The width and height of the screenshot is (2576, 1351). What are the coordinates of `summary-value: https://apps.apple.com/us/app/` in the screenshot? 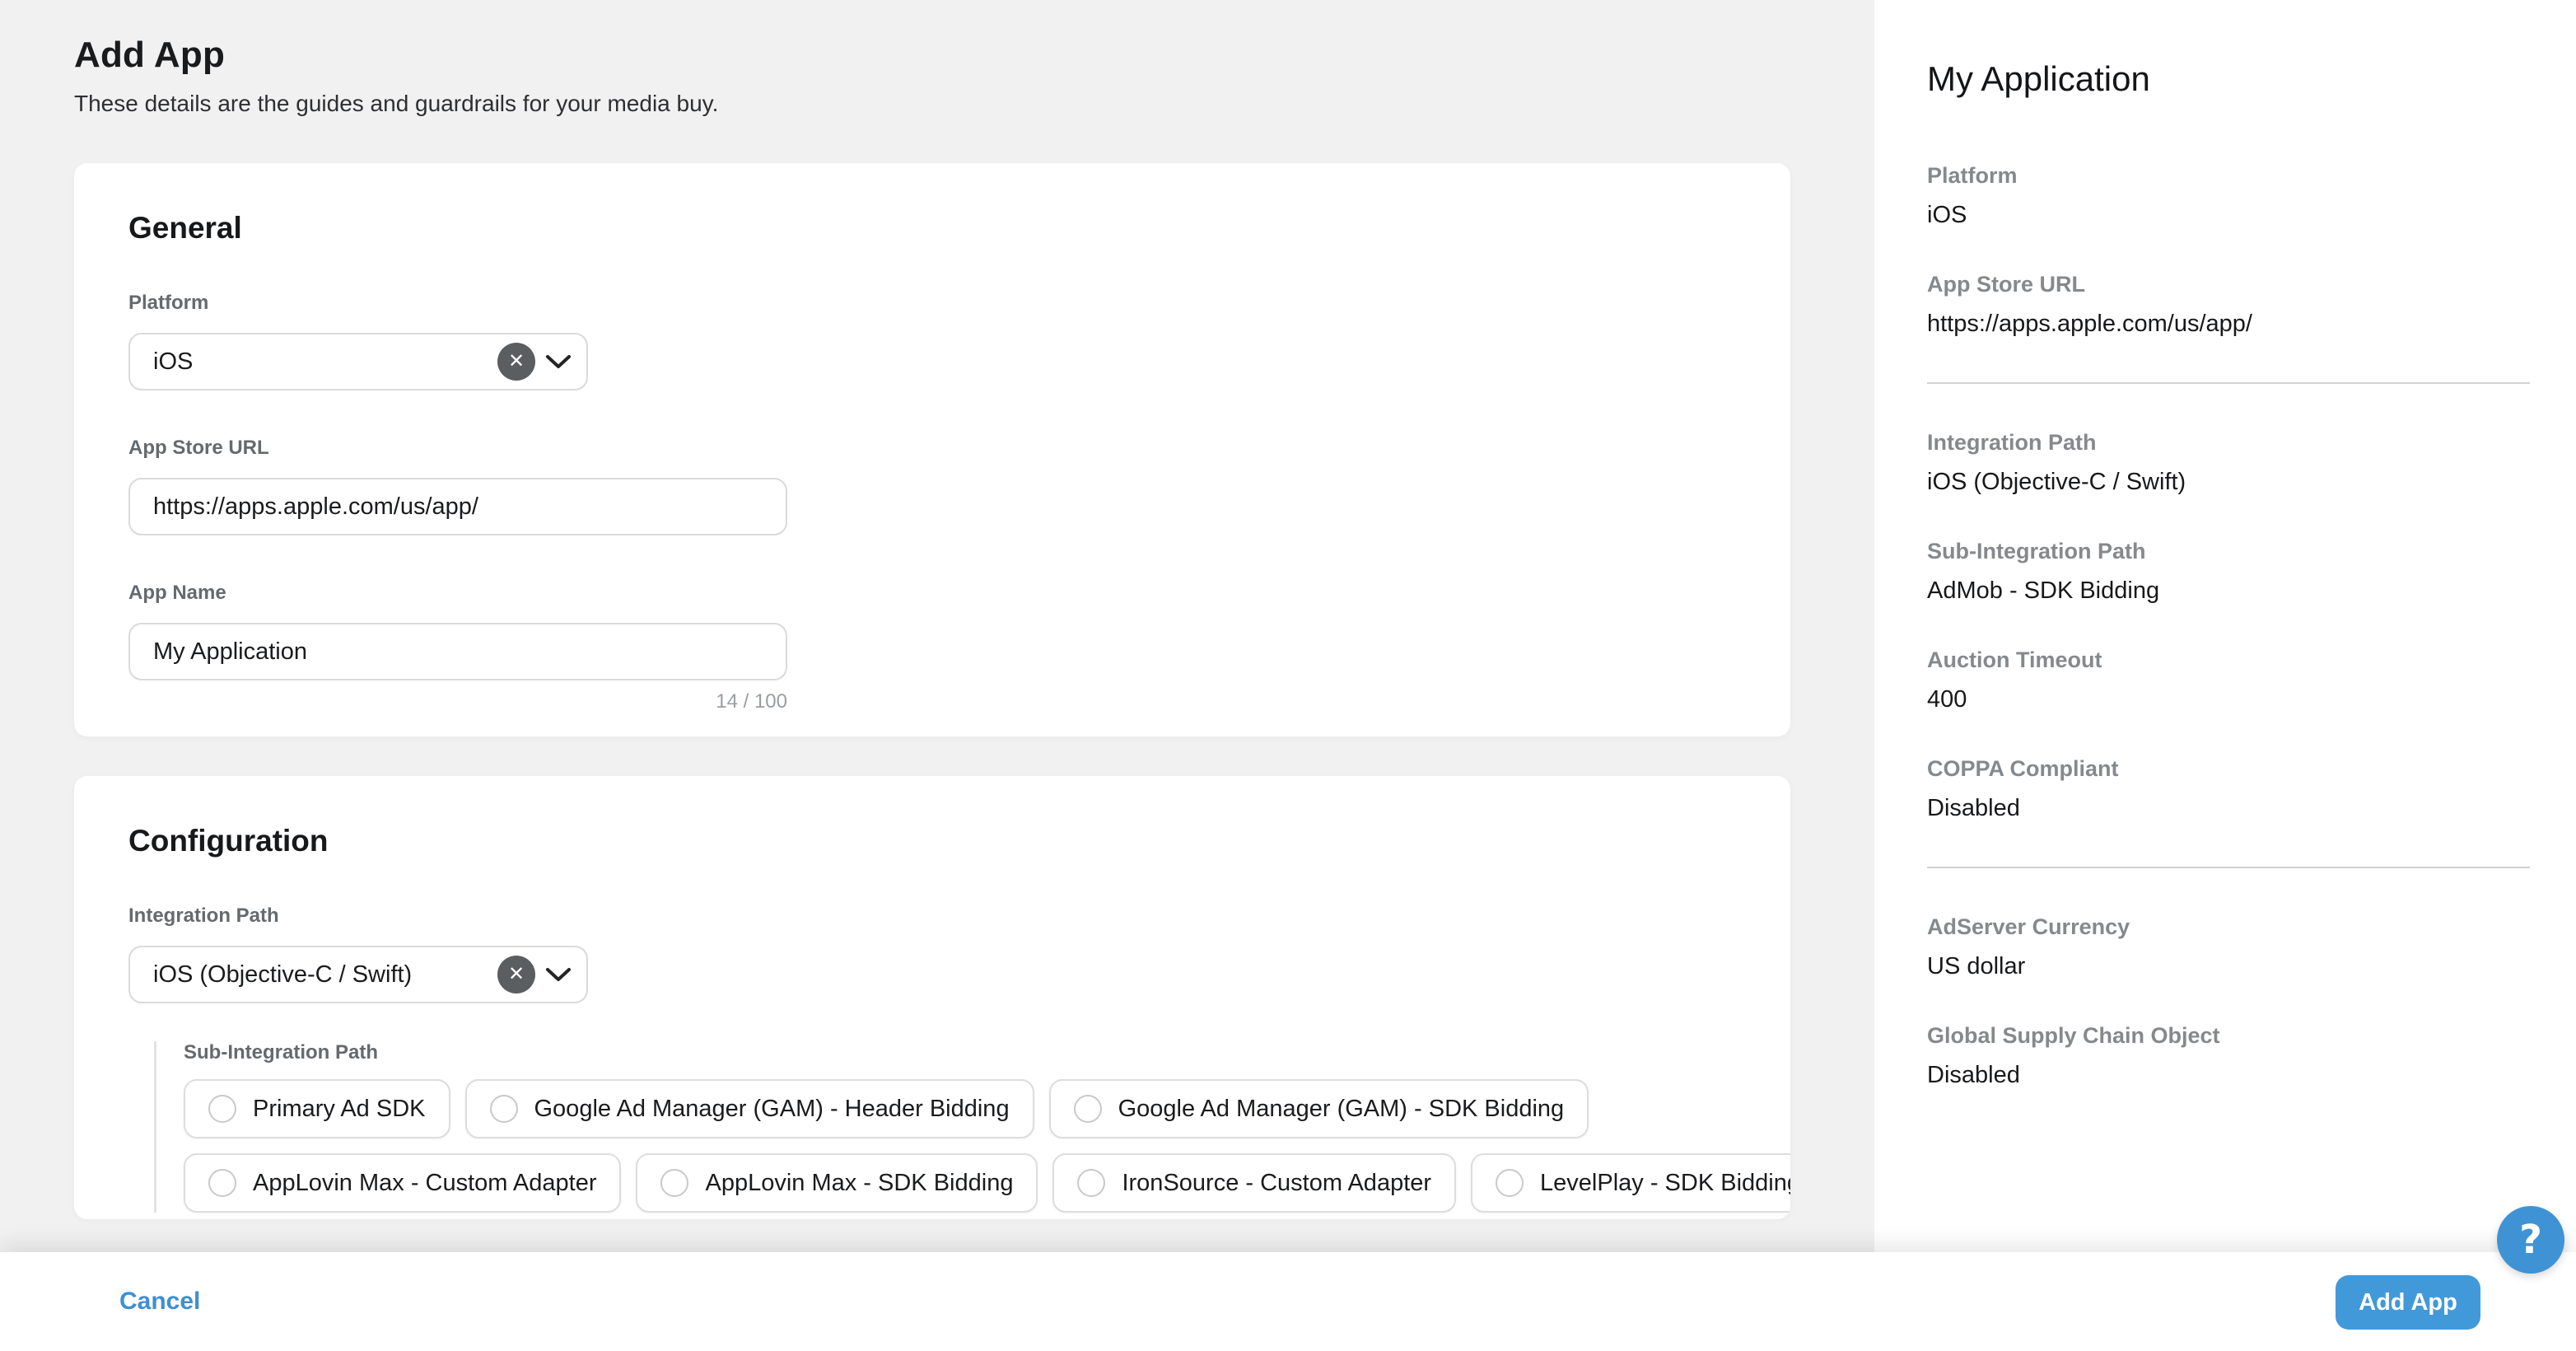 It's located at (2089, 324).